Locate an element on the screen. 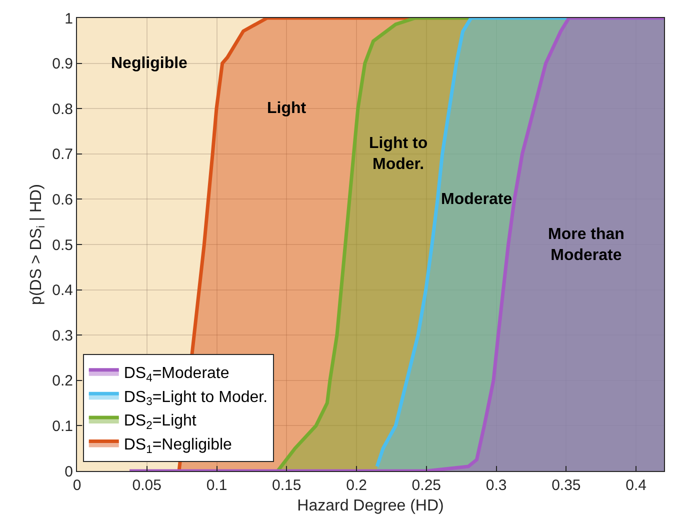 Image resolution: width=682 pixels, height=532 pixels. y-tick-label: 0.9 is located at coordinates (62, 64).